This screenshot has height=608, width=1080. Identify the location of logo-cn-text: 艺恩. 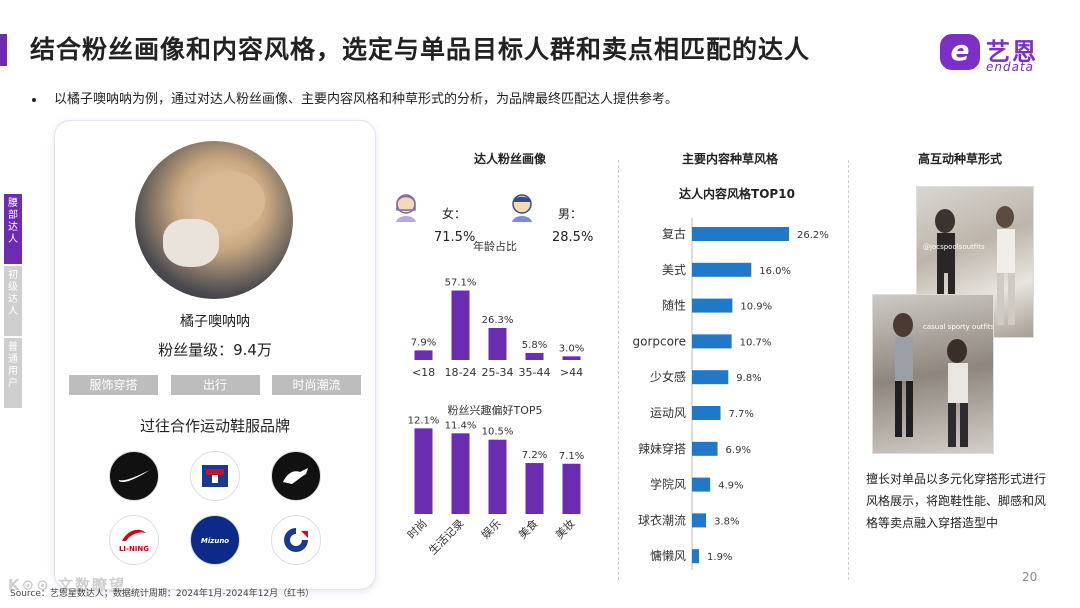
(1012, 52).